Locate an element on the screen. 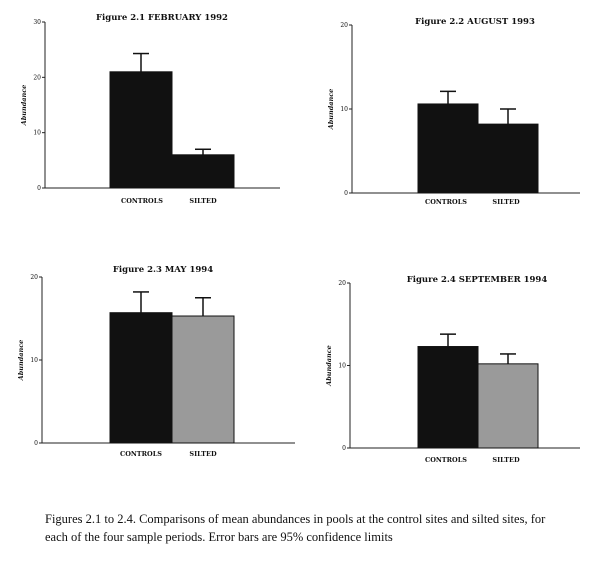 This screenshot has width=600, height=569. chart-title: Figure 2.4 SEPTEMBER 1994 is located at coordinates (477, 280).